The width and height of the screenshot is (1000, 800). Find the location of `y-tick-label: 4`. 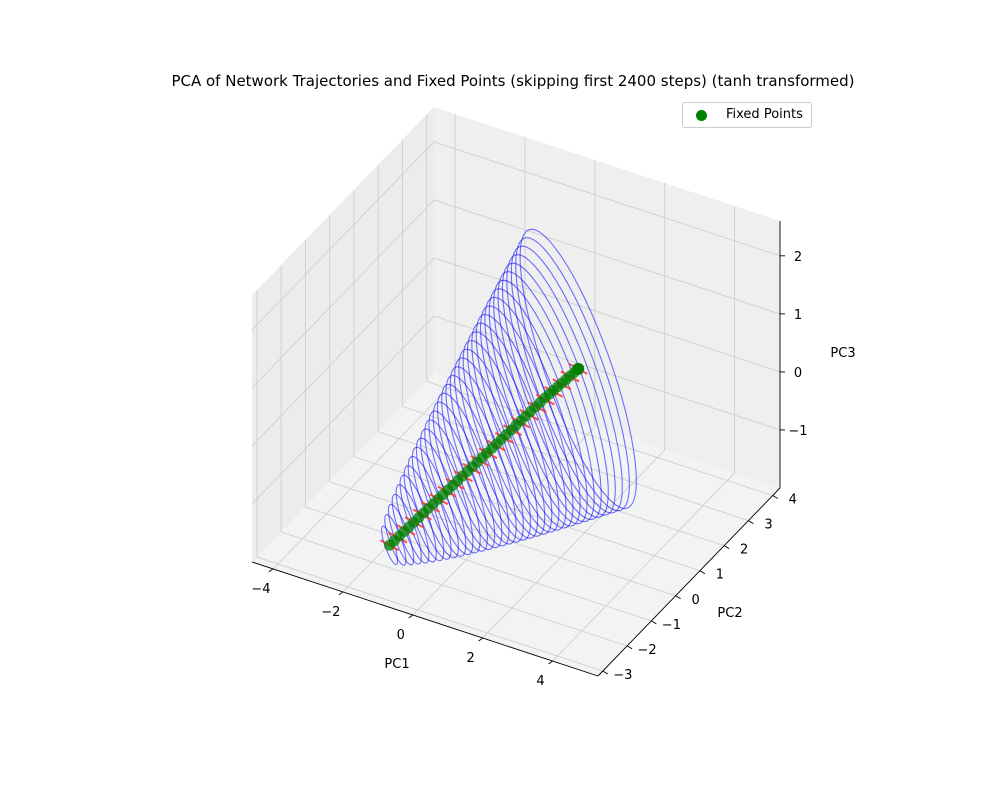

y-tick-label: 4 is located at coordinates (793, 500).